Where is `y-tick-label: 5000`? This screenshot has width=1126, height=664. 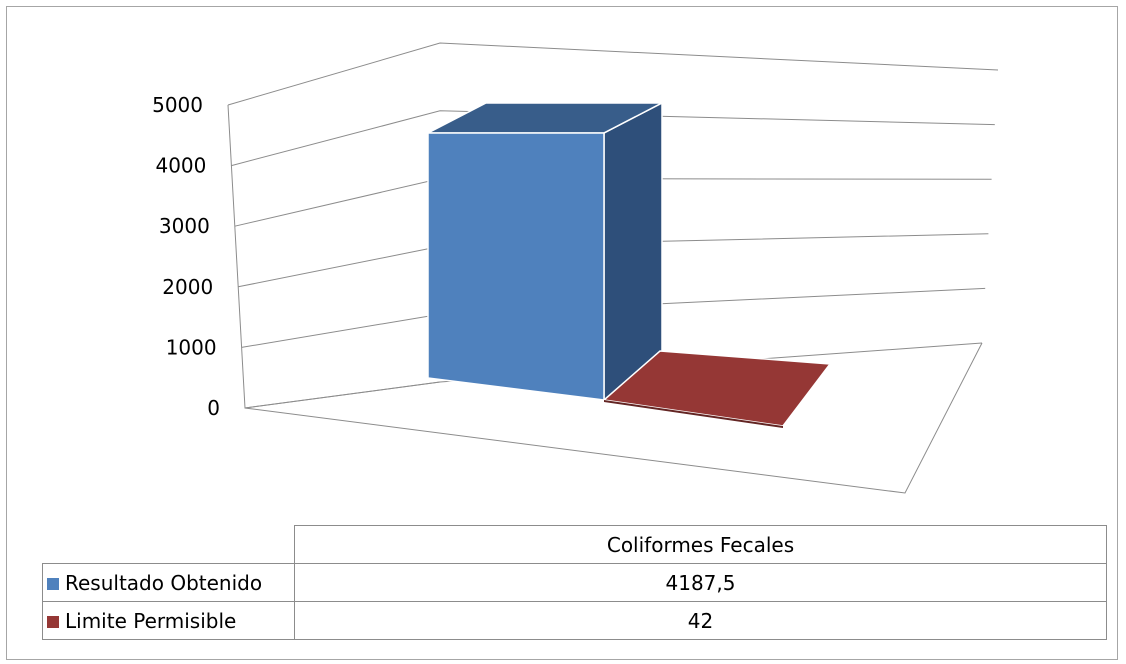
y-tick-label: 5000 is located at coordinates (177, 105).